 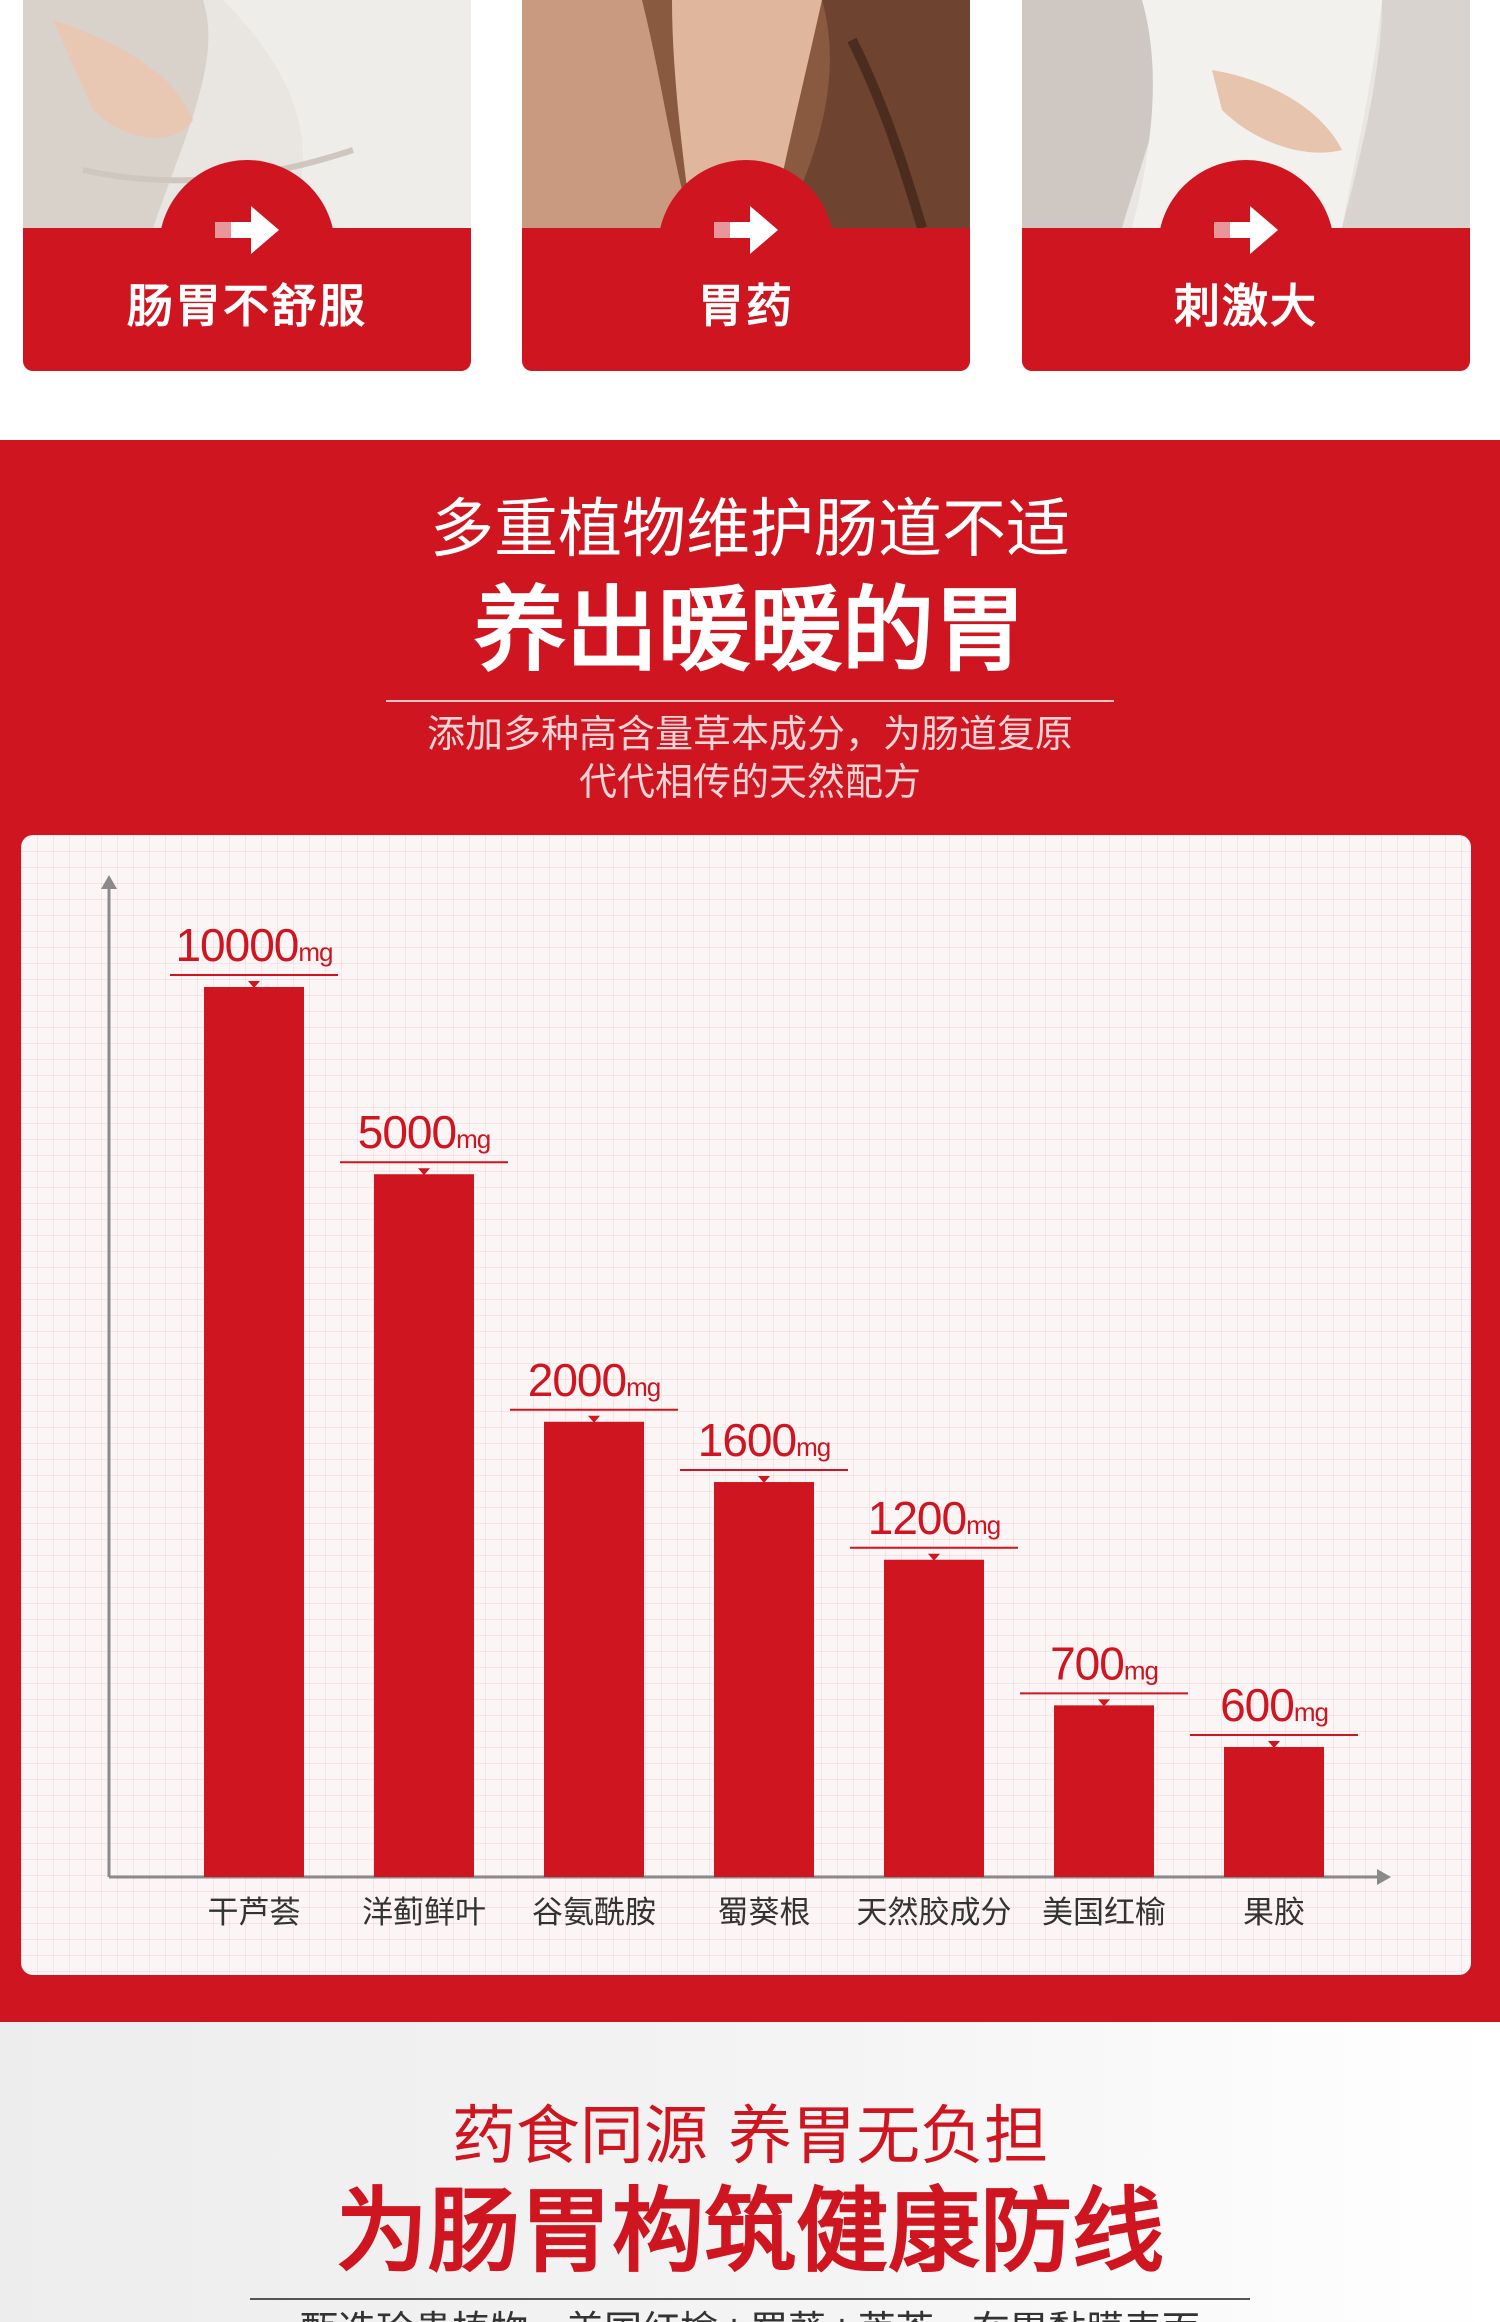 What do you see at coordinates (764, 1440) in the screenshot?
I see `bar-value-label: 1600mg` at bounding box center [764, 1440].